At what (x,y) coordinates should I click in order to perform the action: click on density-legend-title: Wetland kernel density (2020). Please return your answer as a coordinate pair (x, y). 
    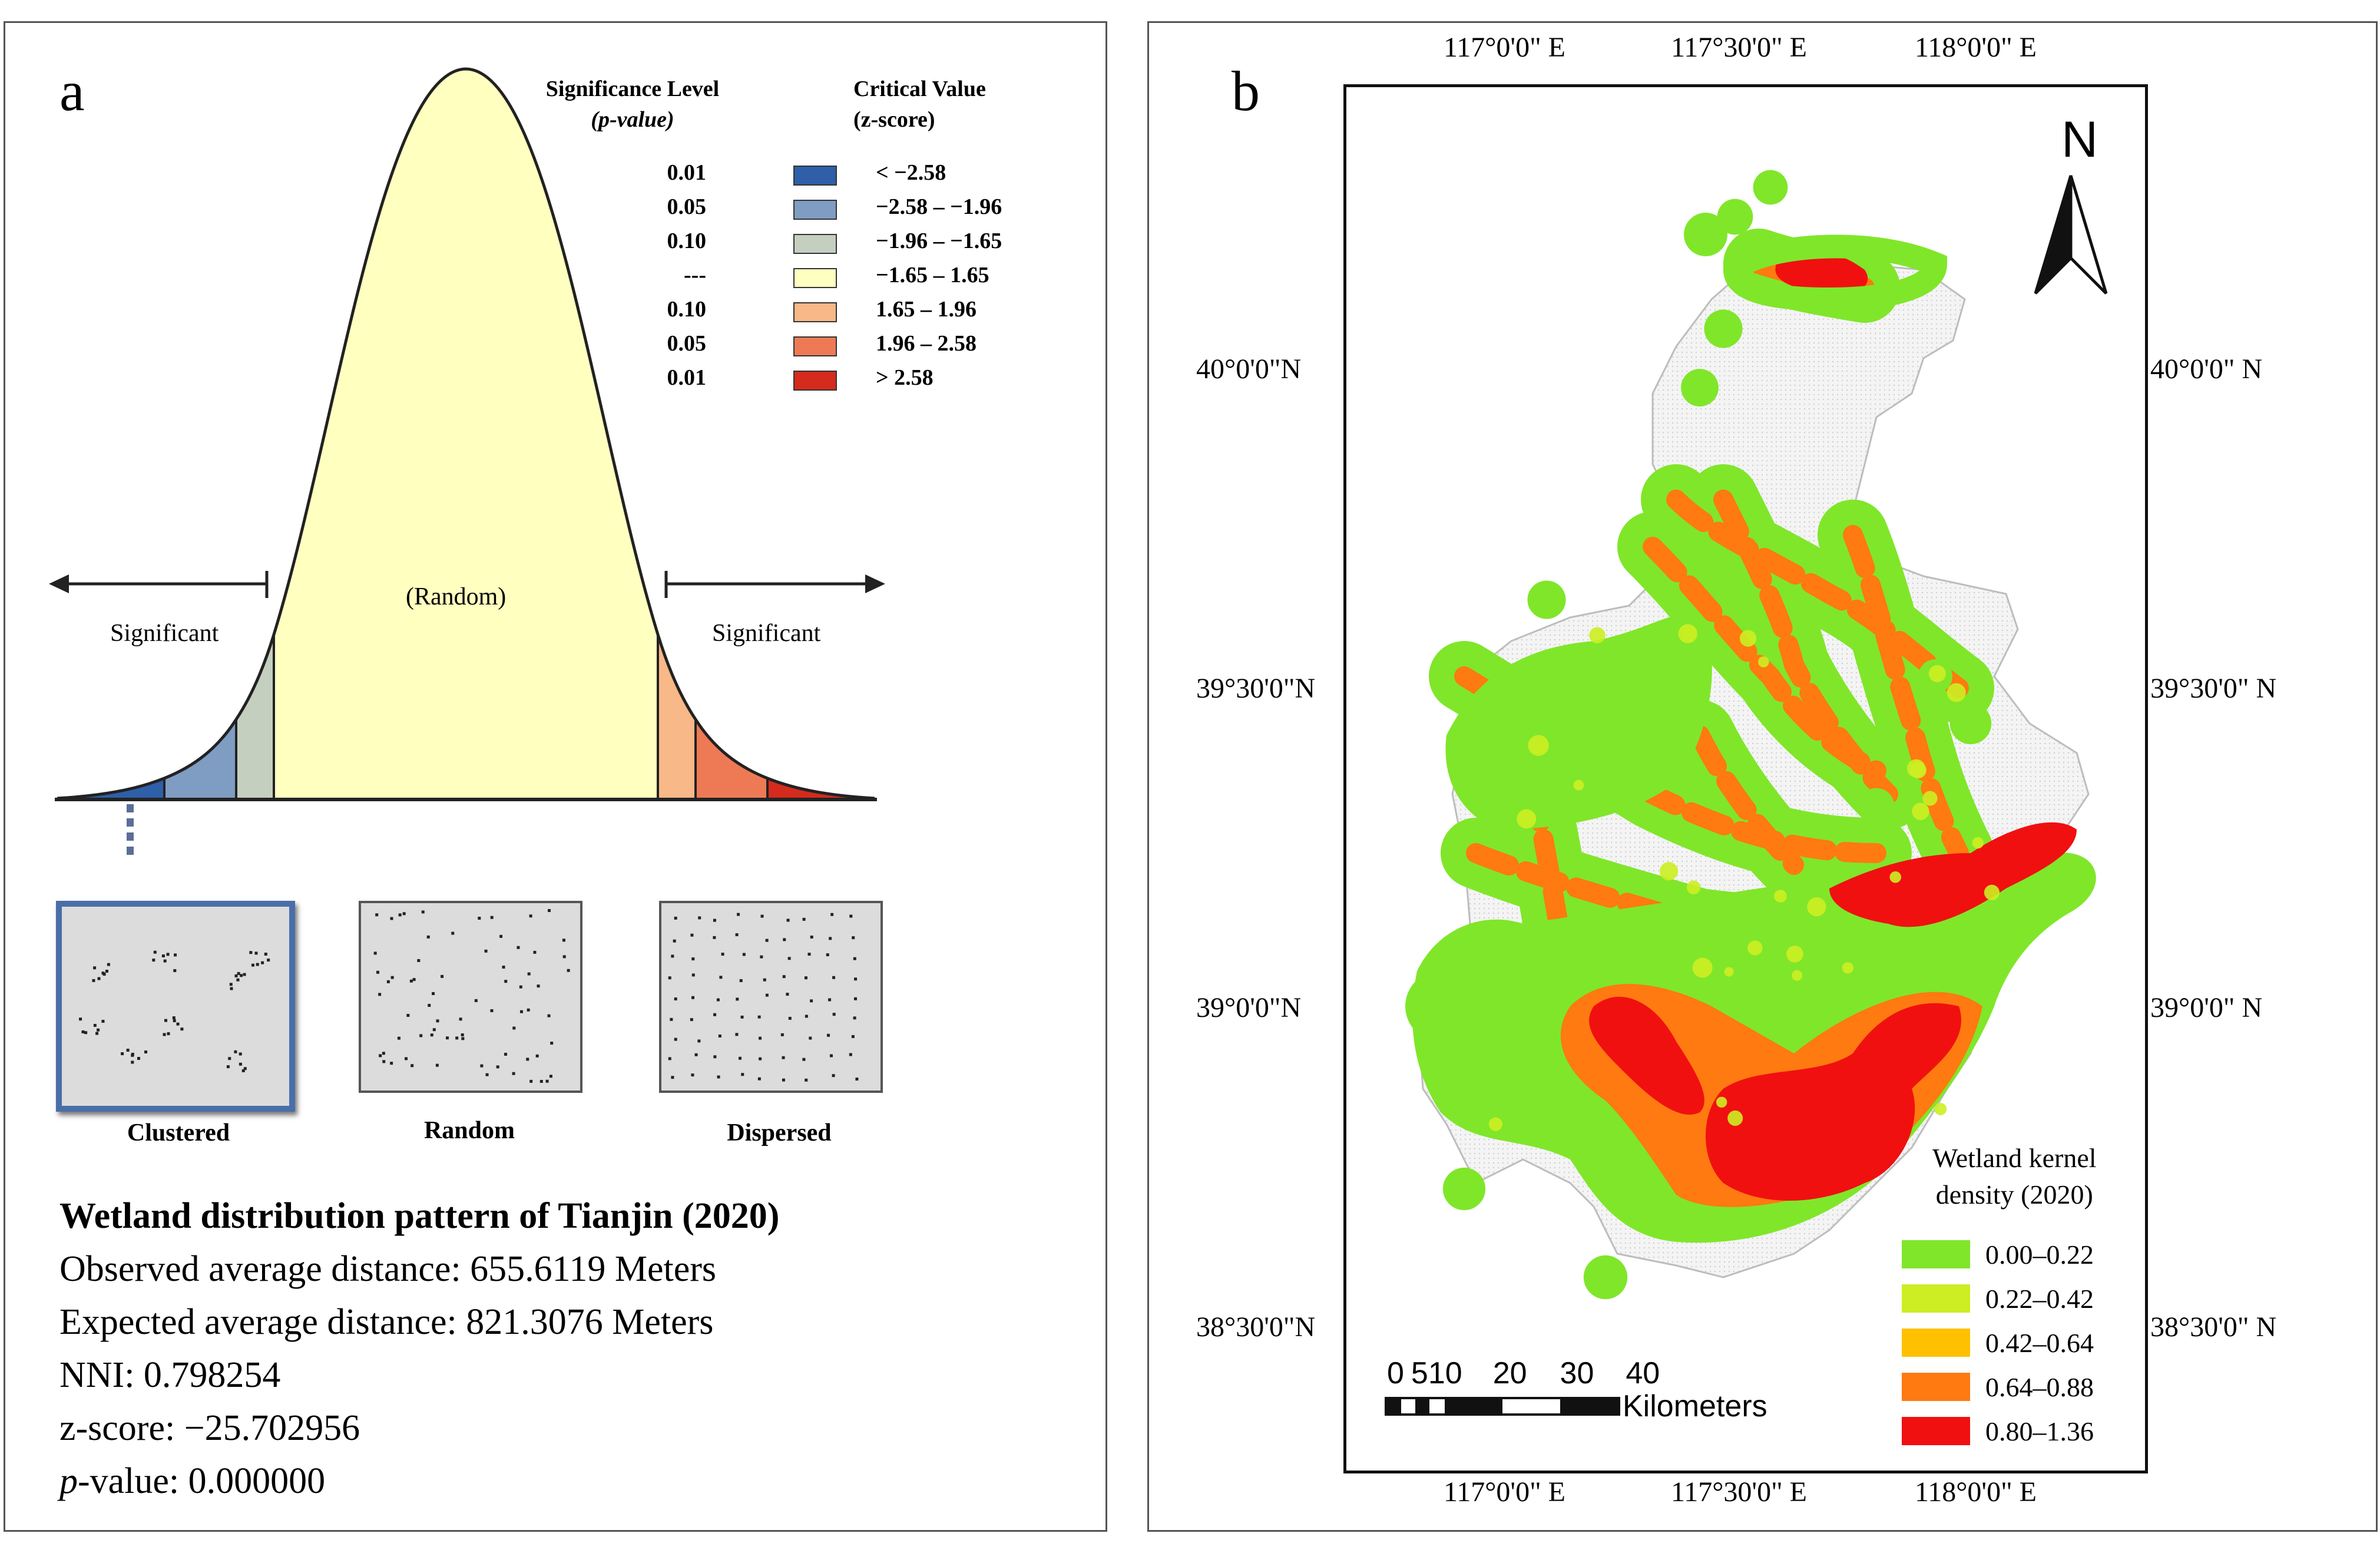
    Looking at the image, I should click on (2014, 1176).